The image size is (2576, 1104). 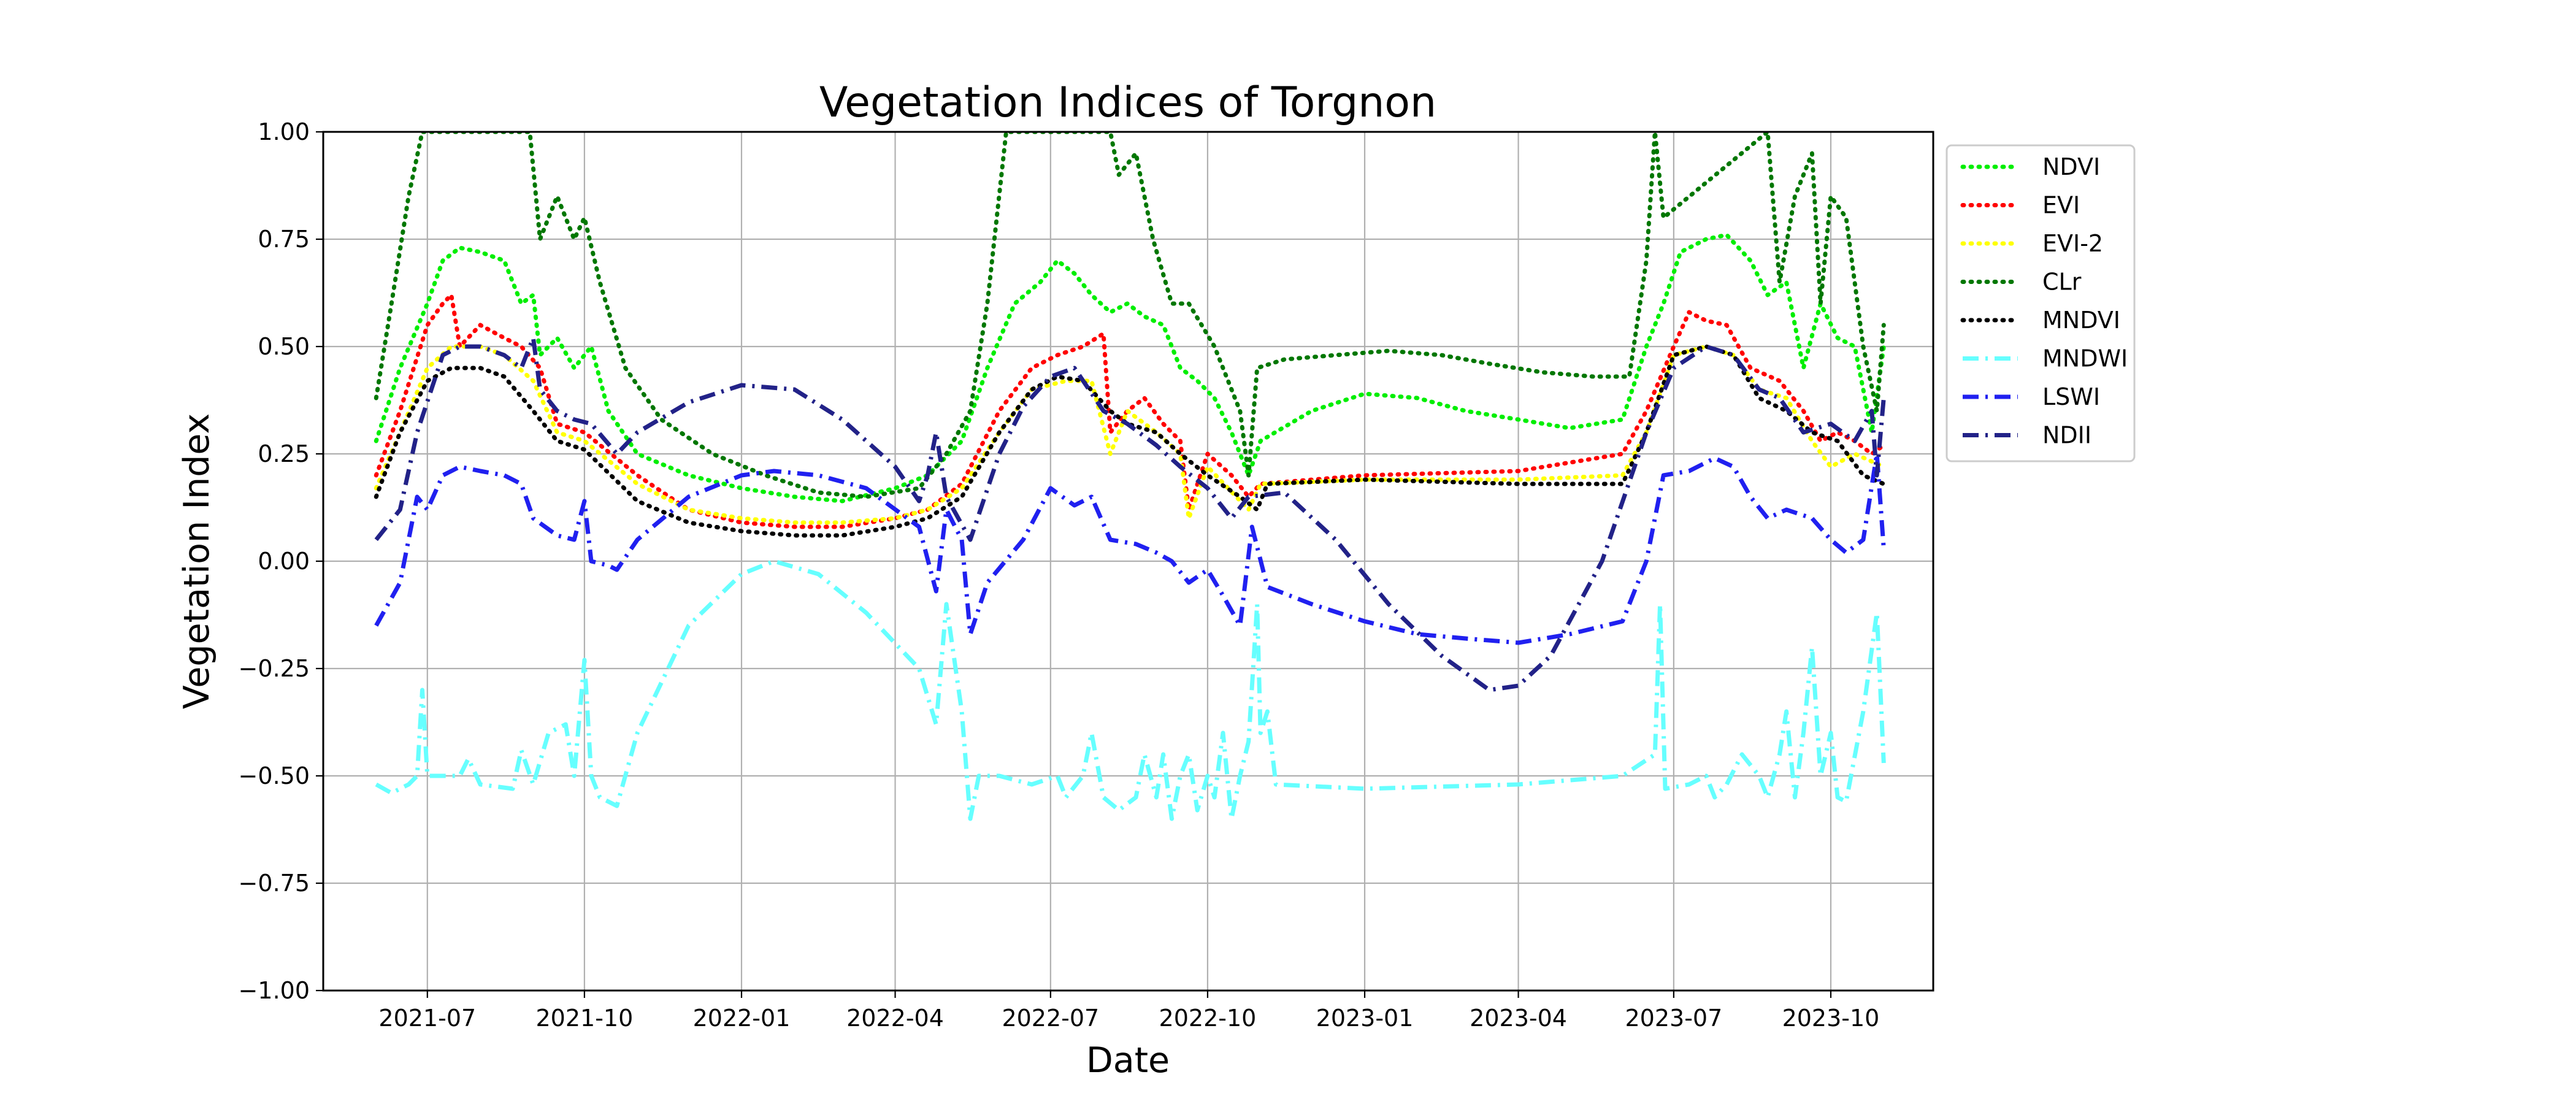 I want to click on legend-label-lswi: LSWI, so click(x=2071, y=396).